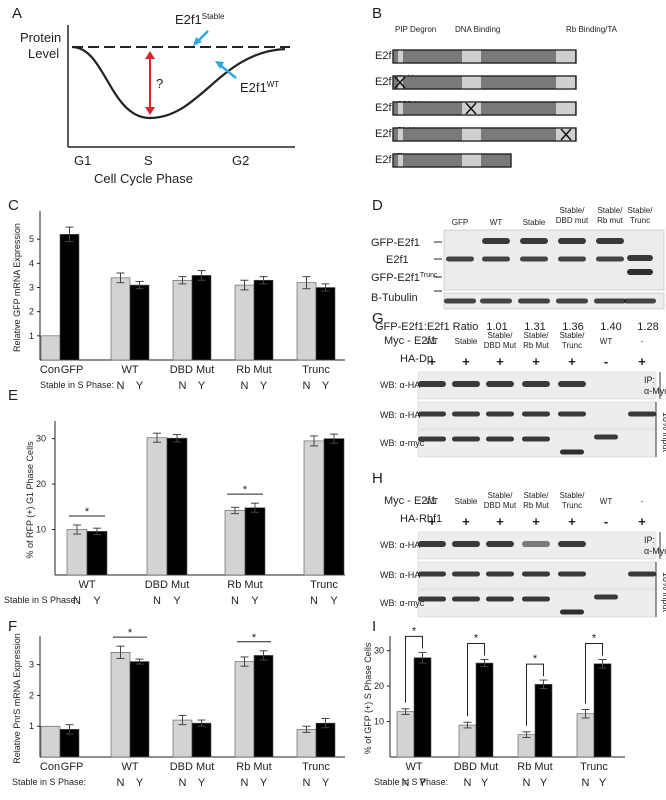 The height and width of the screenshot is (800, 666). Describe the element at coordinates (148, 160) in the screenshot. I see `phase-s: S` at that location.